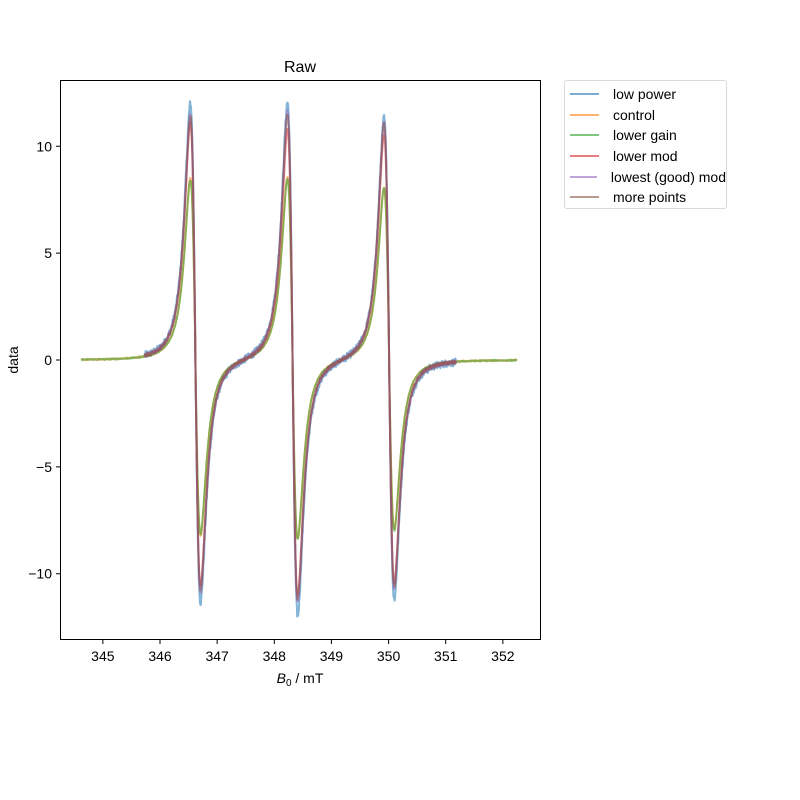 Image resolution: width=800 pixels, height=800 pixels. I want to click on y-tick-label: 10, so click(44, 146).